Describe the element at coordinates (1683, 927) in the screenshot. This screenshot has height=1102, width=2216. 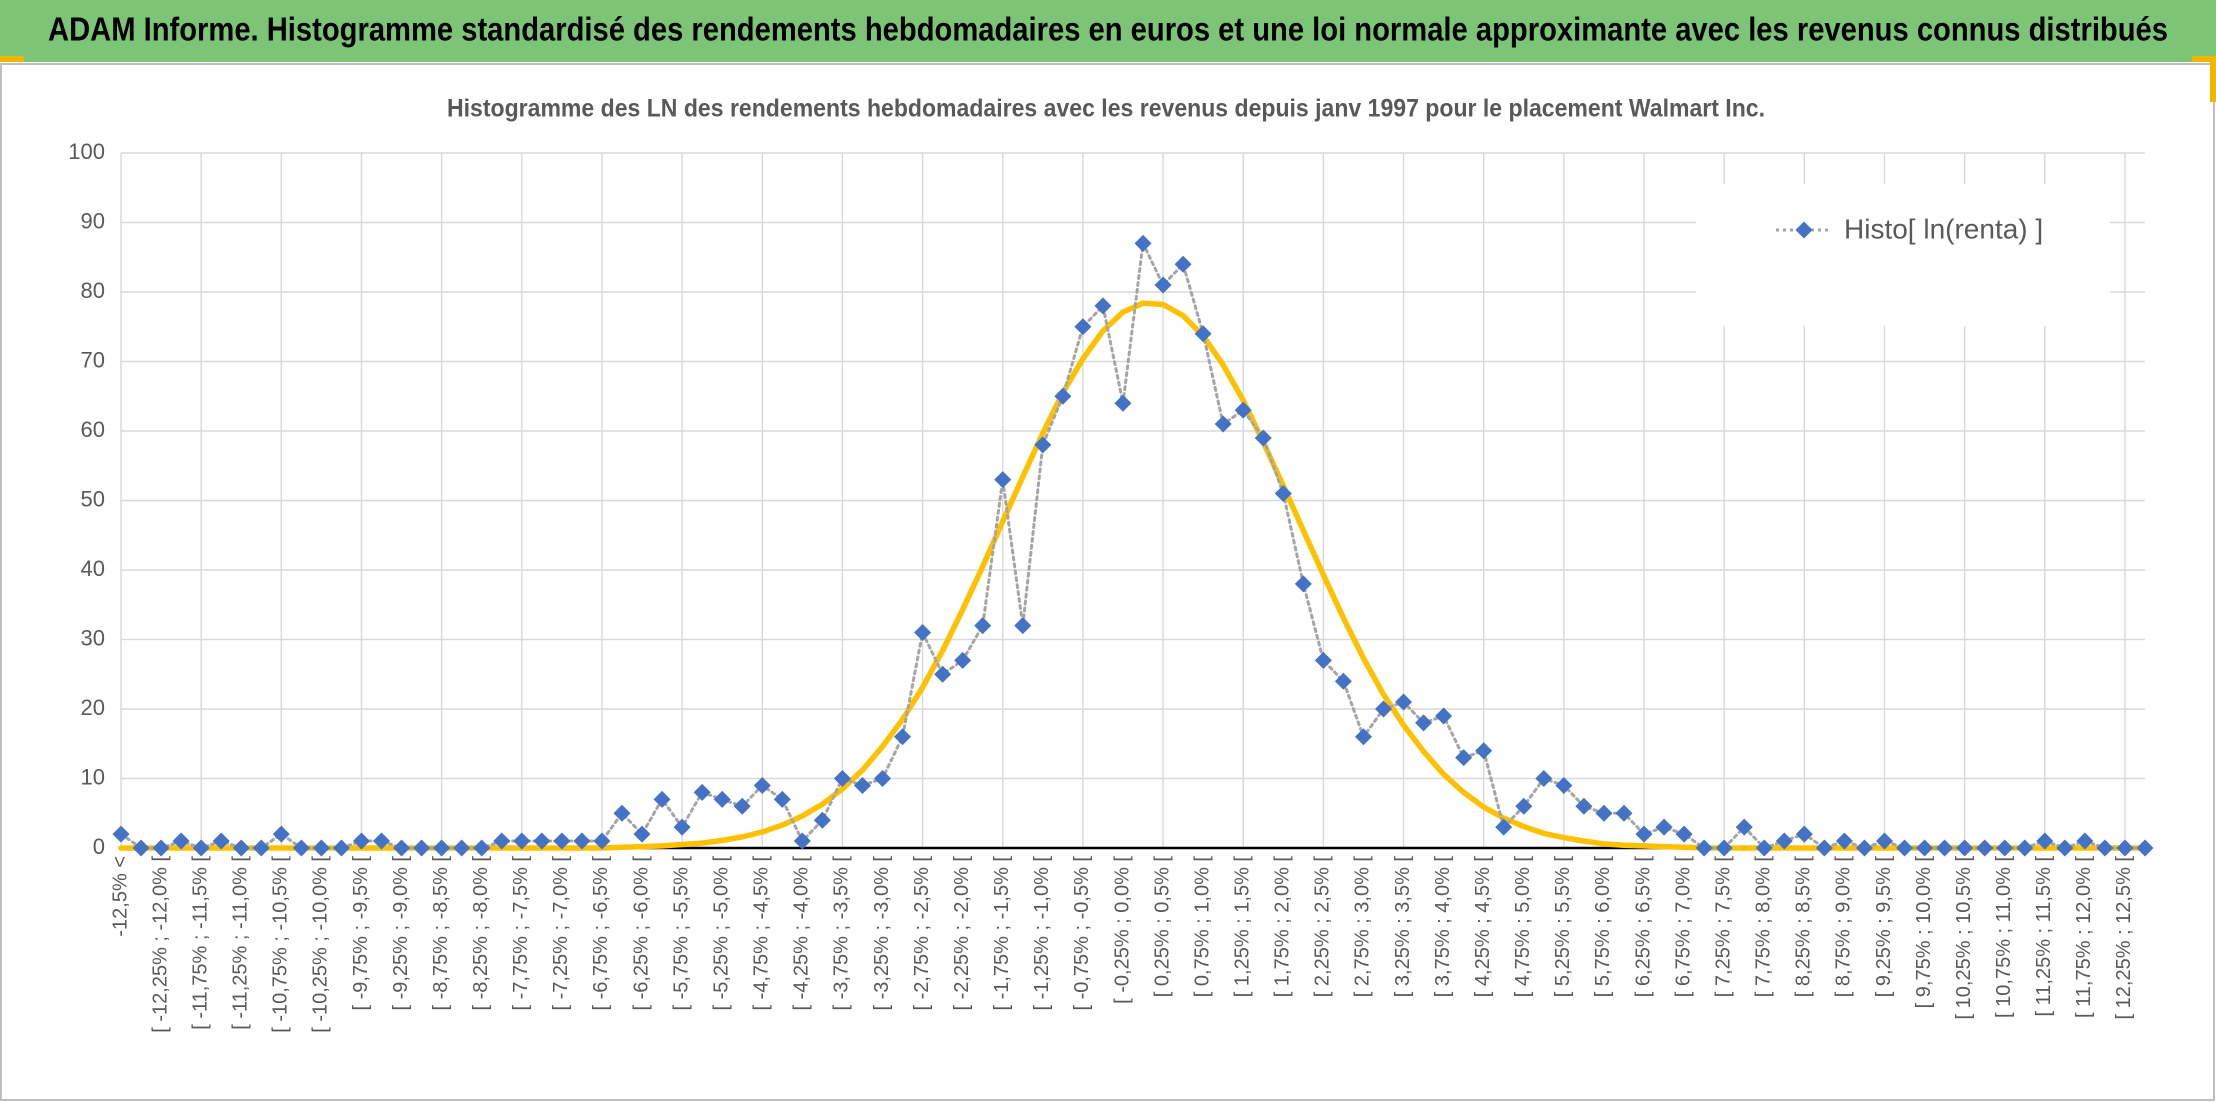
I see `x-tick-label: [ 6,75% ; 7,0% [` at that location.